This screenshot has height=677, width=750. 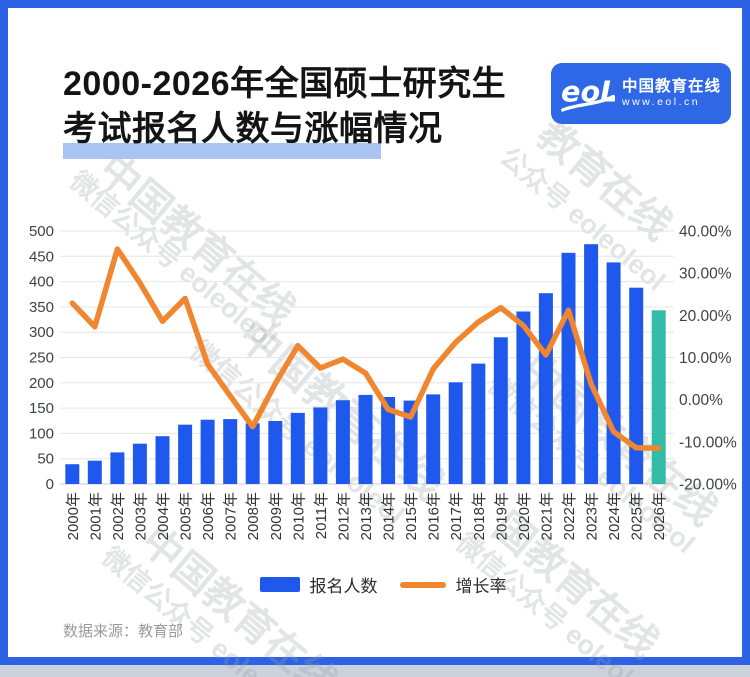 I want to click on eol-logo-icon: eoL, so click(x=587, y=93).